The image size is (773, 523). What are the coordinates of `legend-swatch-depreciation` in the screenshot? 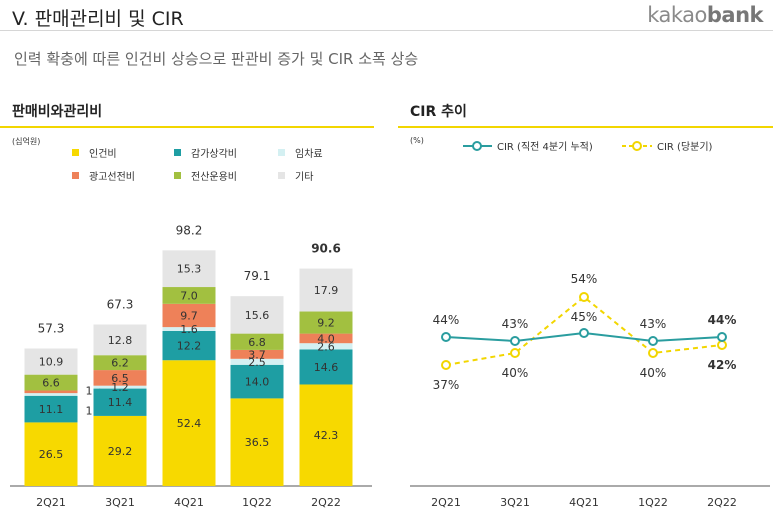 It's located at (177, 152).